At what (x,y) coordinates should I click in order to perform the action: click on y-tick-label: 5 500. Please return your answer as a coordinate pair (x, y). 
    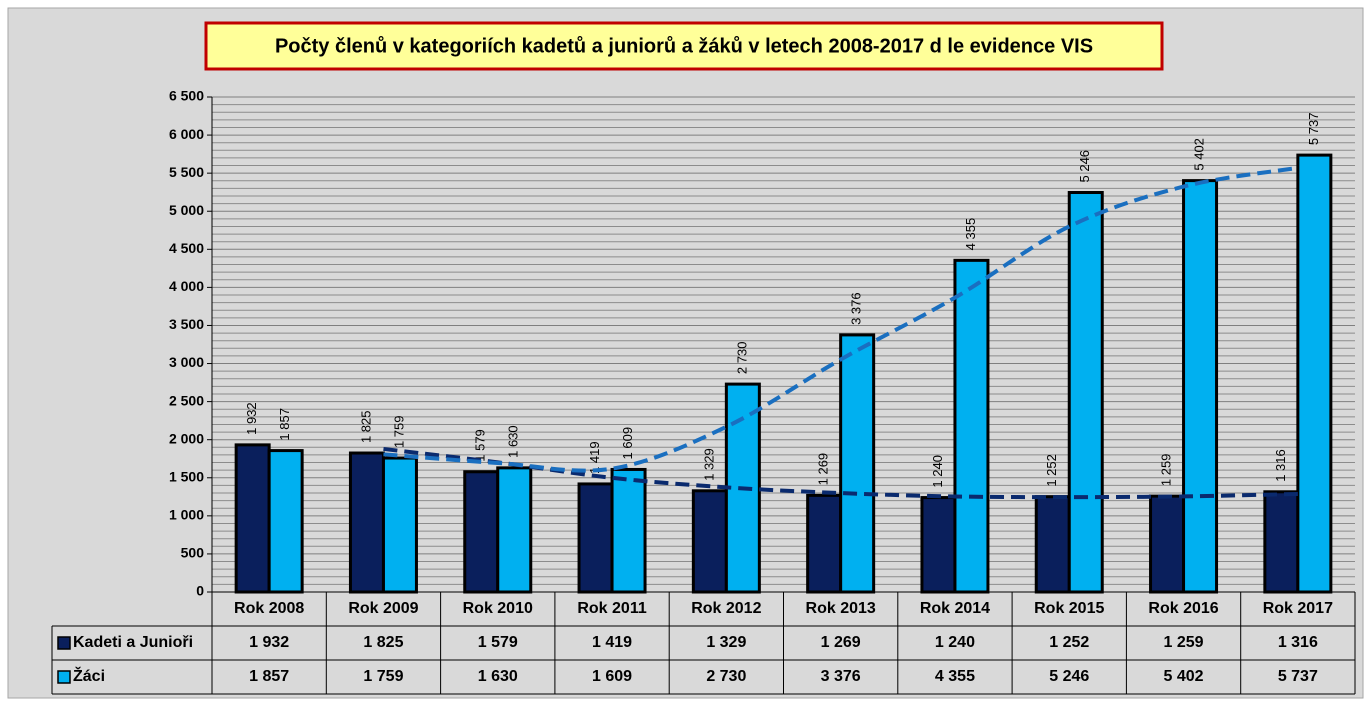
    Looking at the image, I should click on (186, 172).